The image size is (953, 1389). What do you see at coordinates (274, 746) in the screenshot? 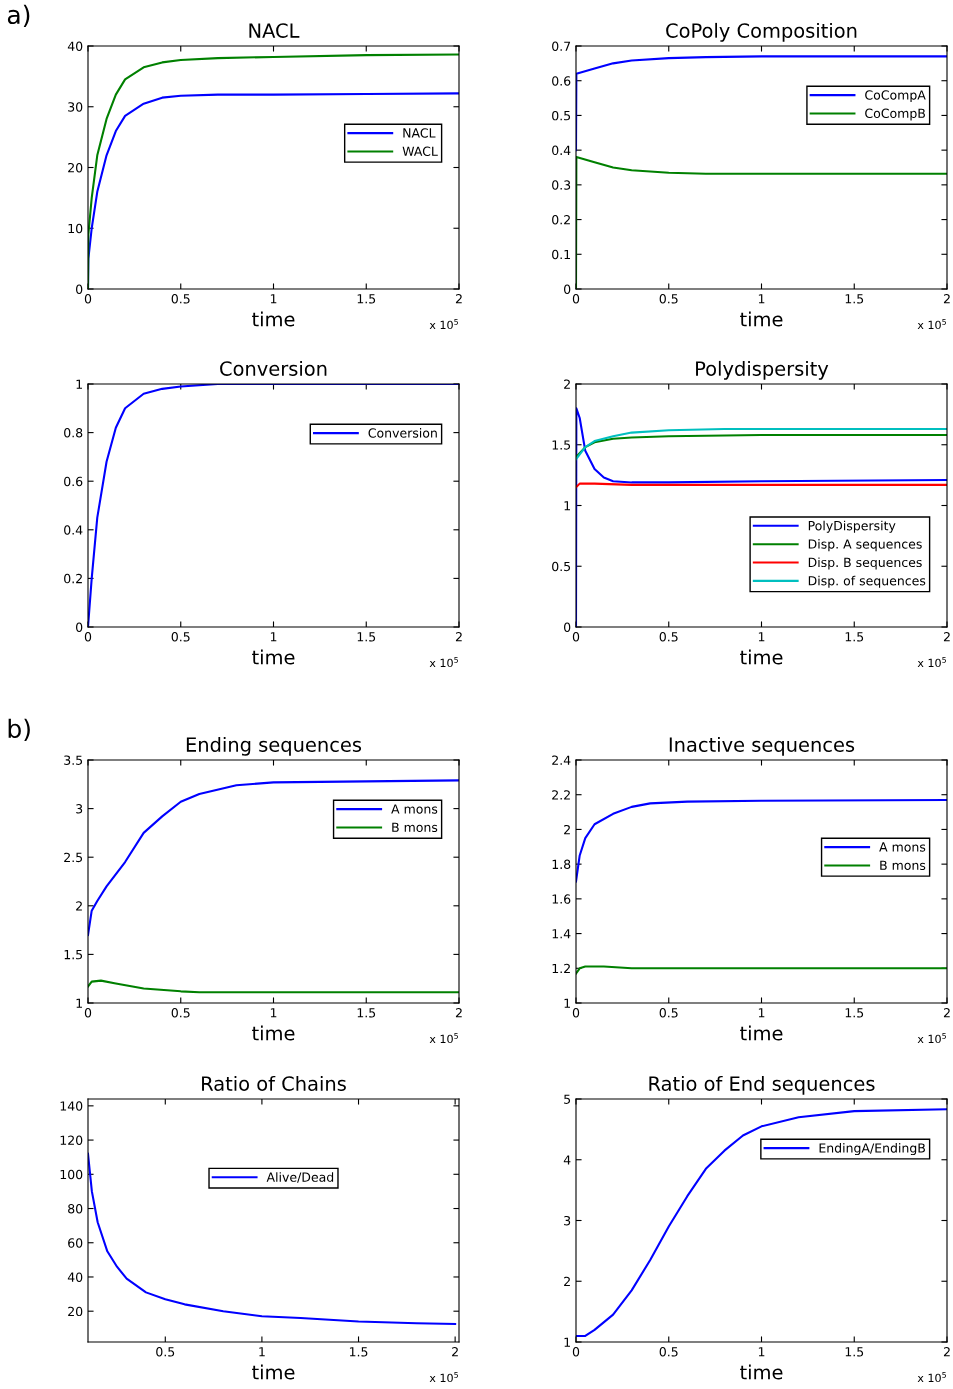
I see `chart-title: Ending sequences` at bounding box center [274, 746].